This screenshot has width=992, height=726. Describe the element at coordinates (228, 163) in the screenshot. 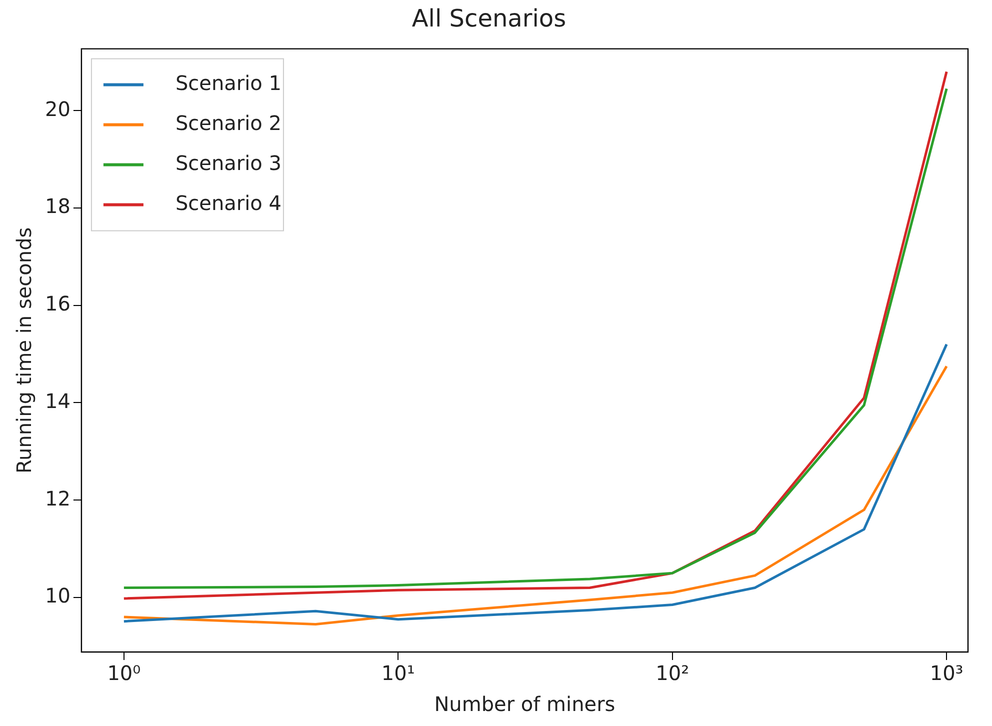

I see `legend-label: Scenario 3` at that location.